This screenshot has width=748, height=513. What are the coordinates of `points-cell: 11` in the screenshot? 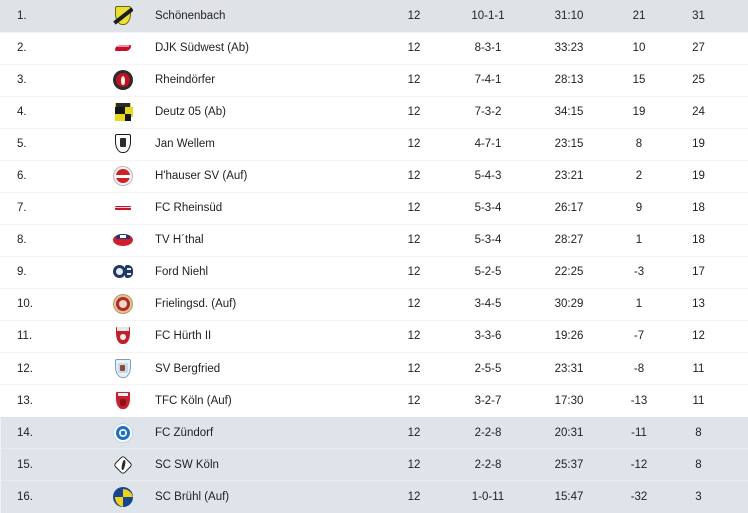 It's located at (710, 400).